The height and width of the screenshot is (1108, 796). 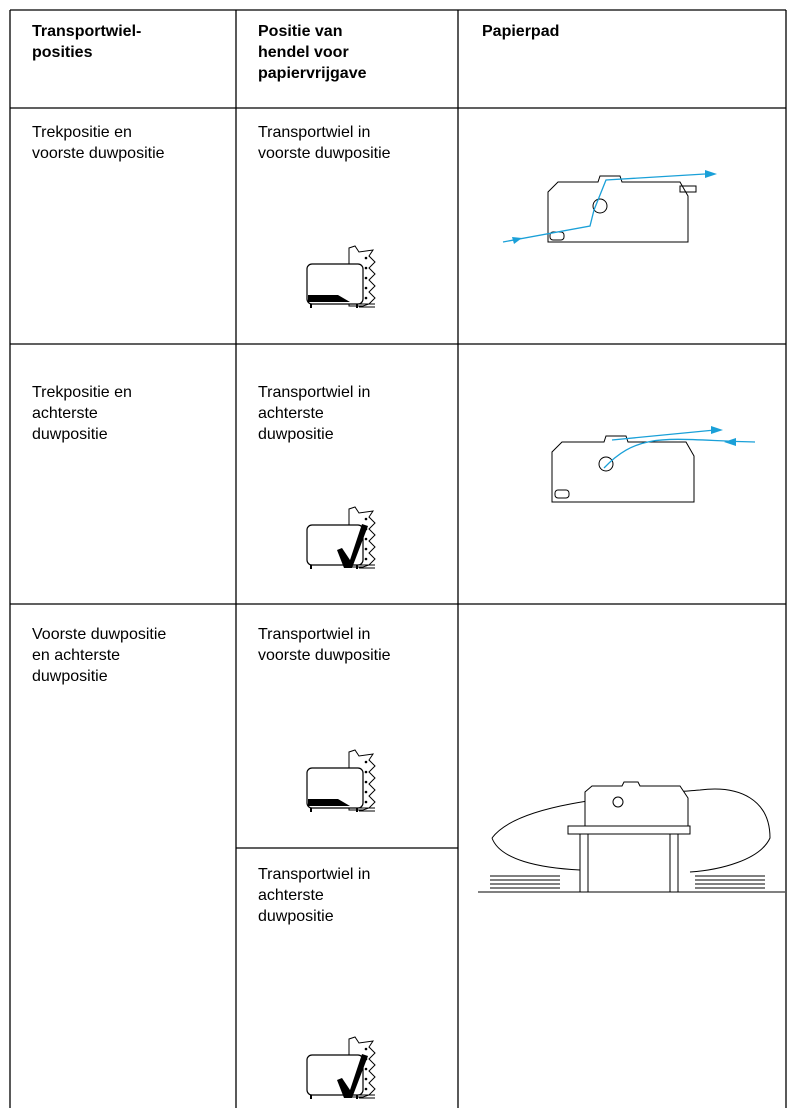 What do you see at coordinates (87, 31) in the screenshot?
I see `text-line: Transportwiel-` at bounding box center [87, 31].